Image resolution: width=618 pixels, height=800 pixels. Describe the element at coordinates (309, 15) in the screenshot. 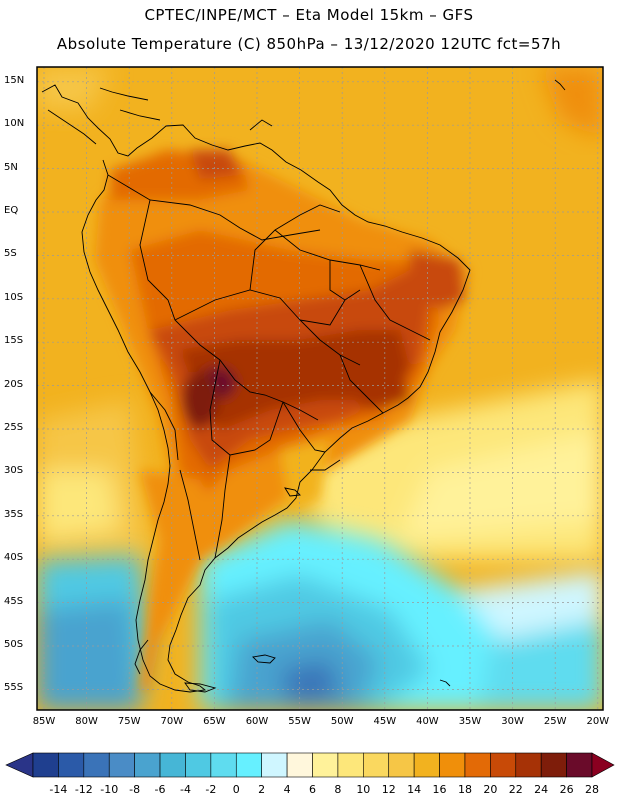

I see `map-title-line1: CPTEC/INPE/MCT – Eta Model 15km – GFS` at that location.